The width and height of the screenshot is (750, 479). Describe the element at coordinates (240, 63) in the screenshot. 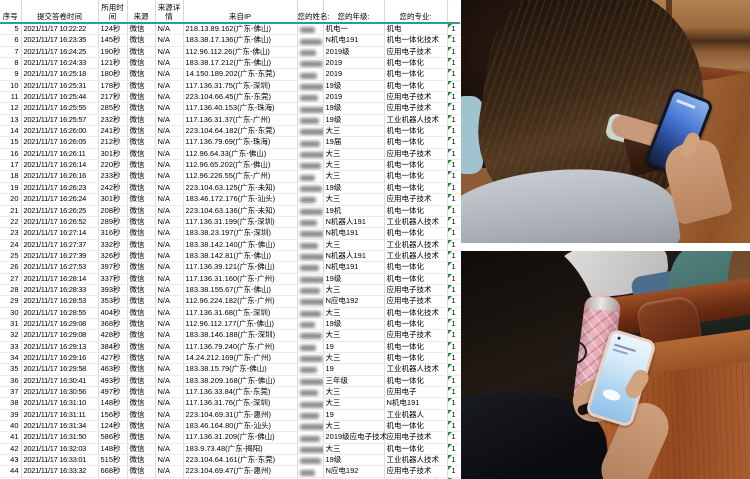

I see `cell: 183.38.17.212(广东-佛山)` at that location.